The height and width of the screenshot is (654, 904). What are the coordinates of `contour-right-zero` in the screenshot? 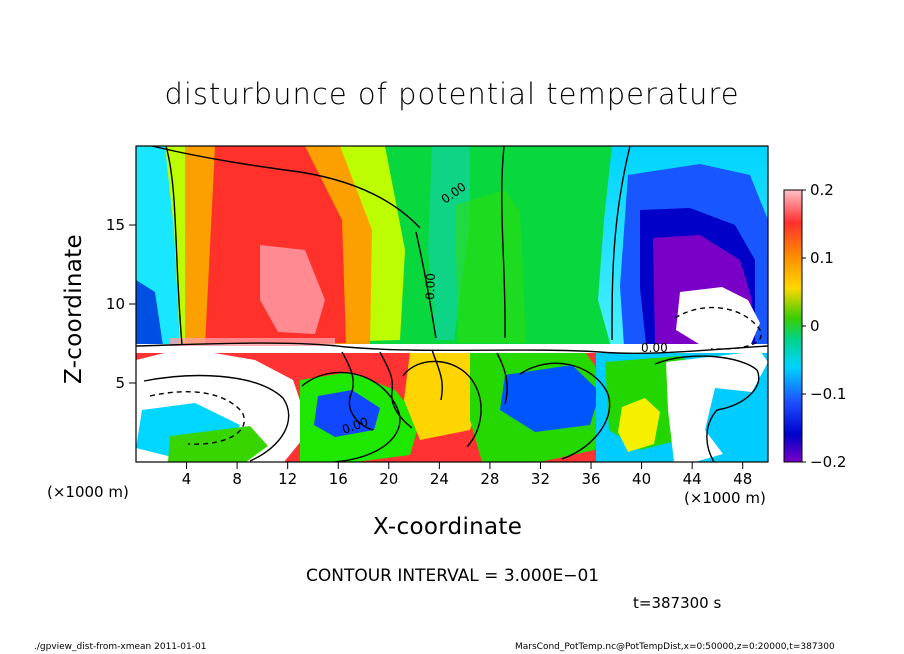 It's located at (621, 243).